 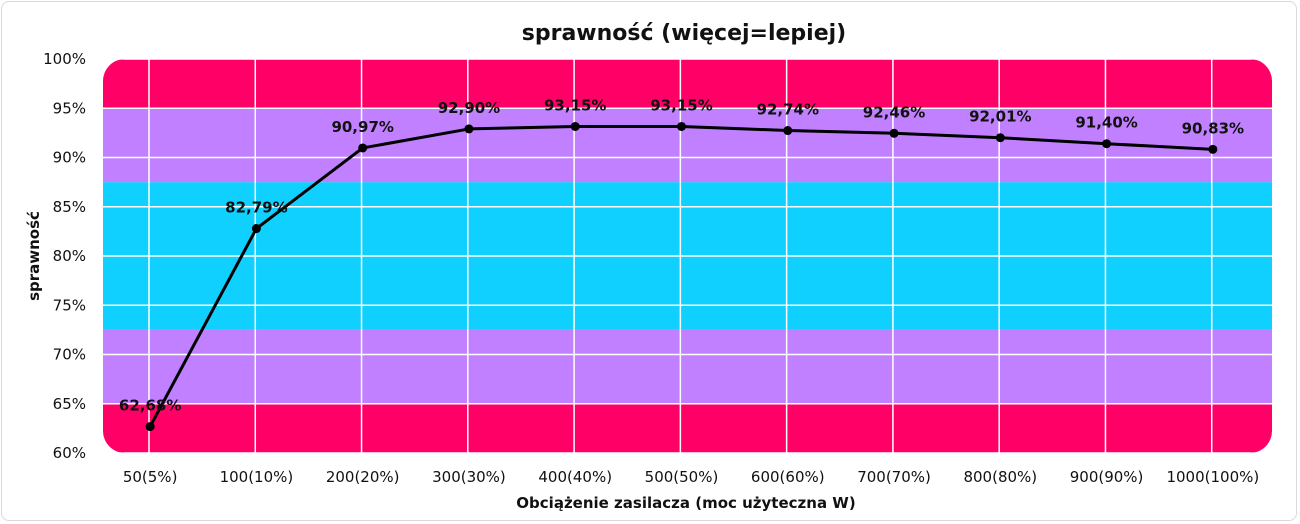 What do you see at coordinates (150, 406) in the screenshot?
I see `data-label: 62,68%` at bounding box center [150, 406].